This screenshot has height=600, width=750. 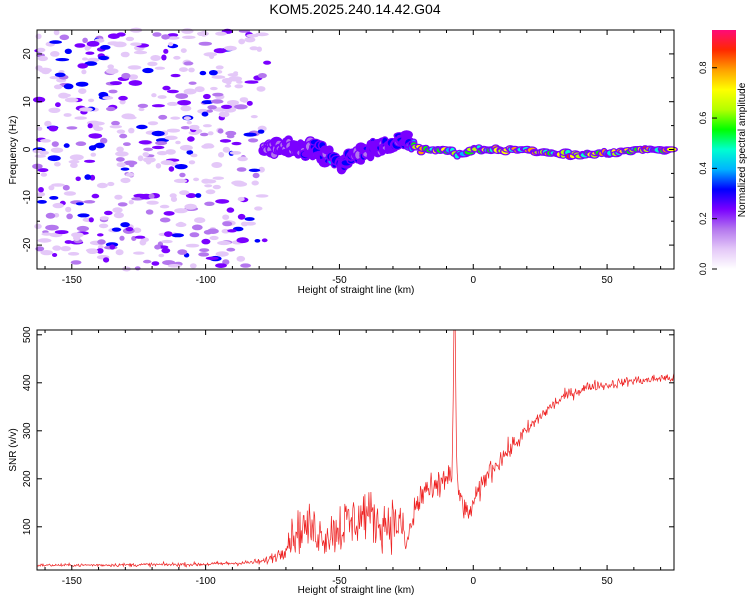 I want to click on spectrogram-y-tick-label: 0, so click(x=27, y=149).